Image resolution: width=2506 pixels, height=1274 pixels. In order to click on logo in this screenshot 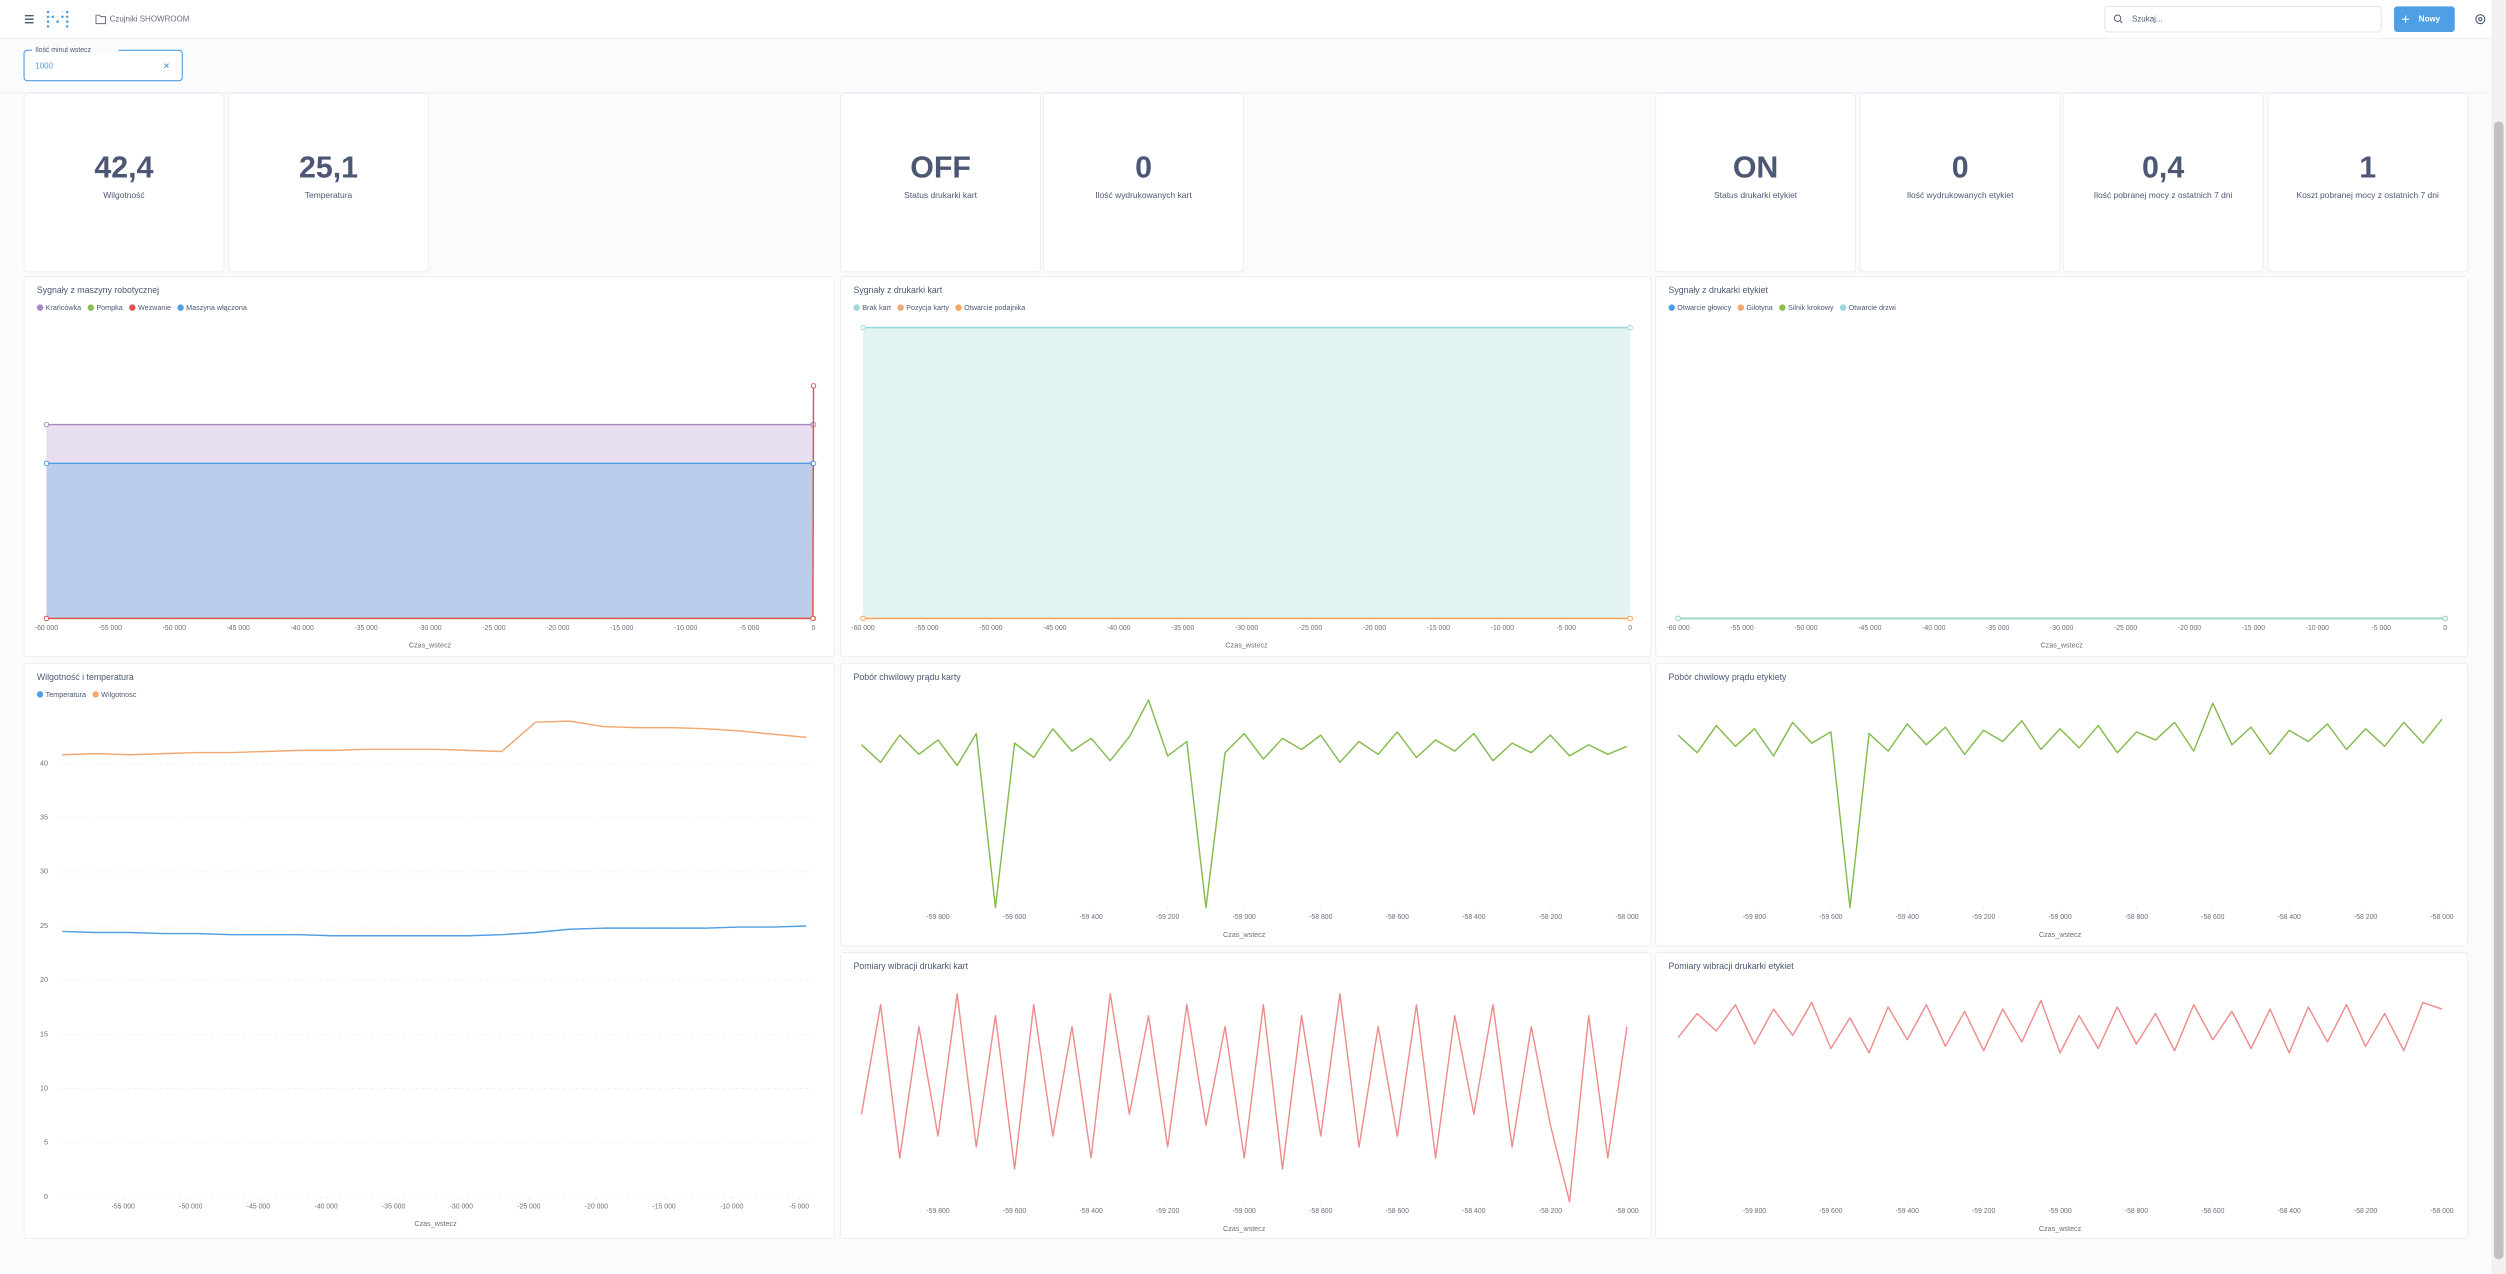, I will do `click(57, 19)`.